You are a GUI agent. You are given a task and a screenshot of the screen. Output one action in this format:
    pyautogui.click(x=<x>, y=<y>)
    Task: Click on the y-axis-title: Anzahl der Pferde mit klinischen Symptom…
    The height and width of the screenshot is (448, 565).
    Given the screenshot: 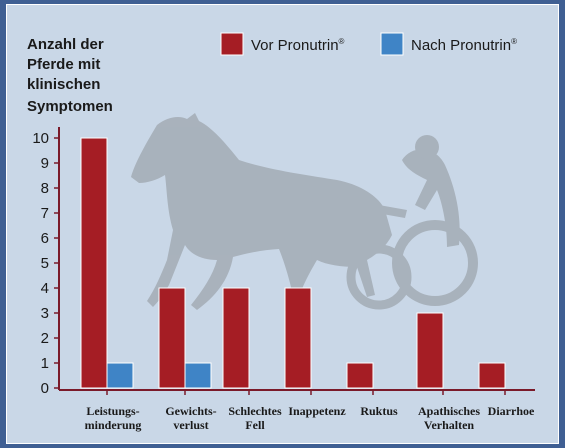 What is the action you would take?
    pyautogui.click(x=70, y=75)
    